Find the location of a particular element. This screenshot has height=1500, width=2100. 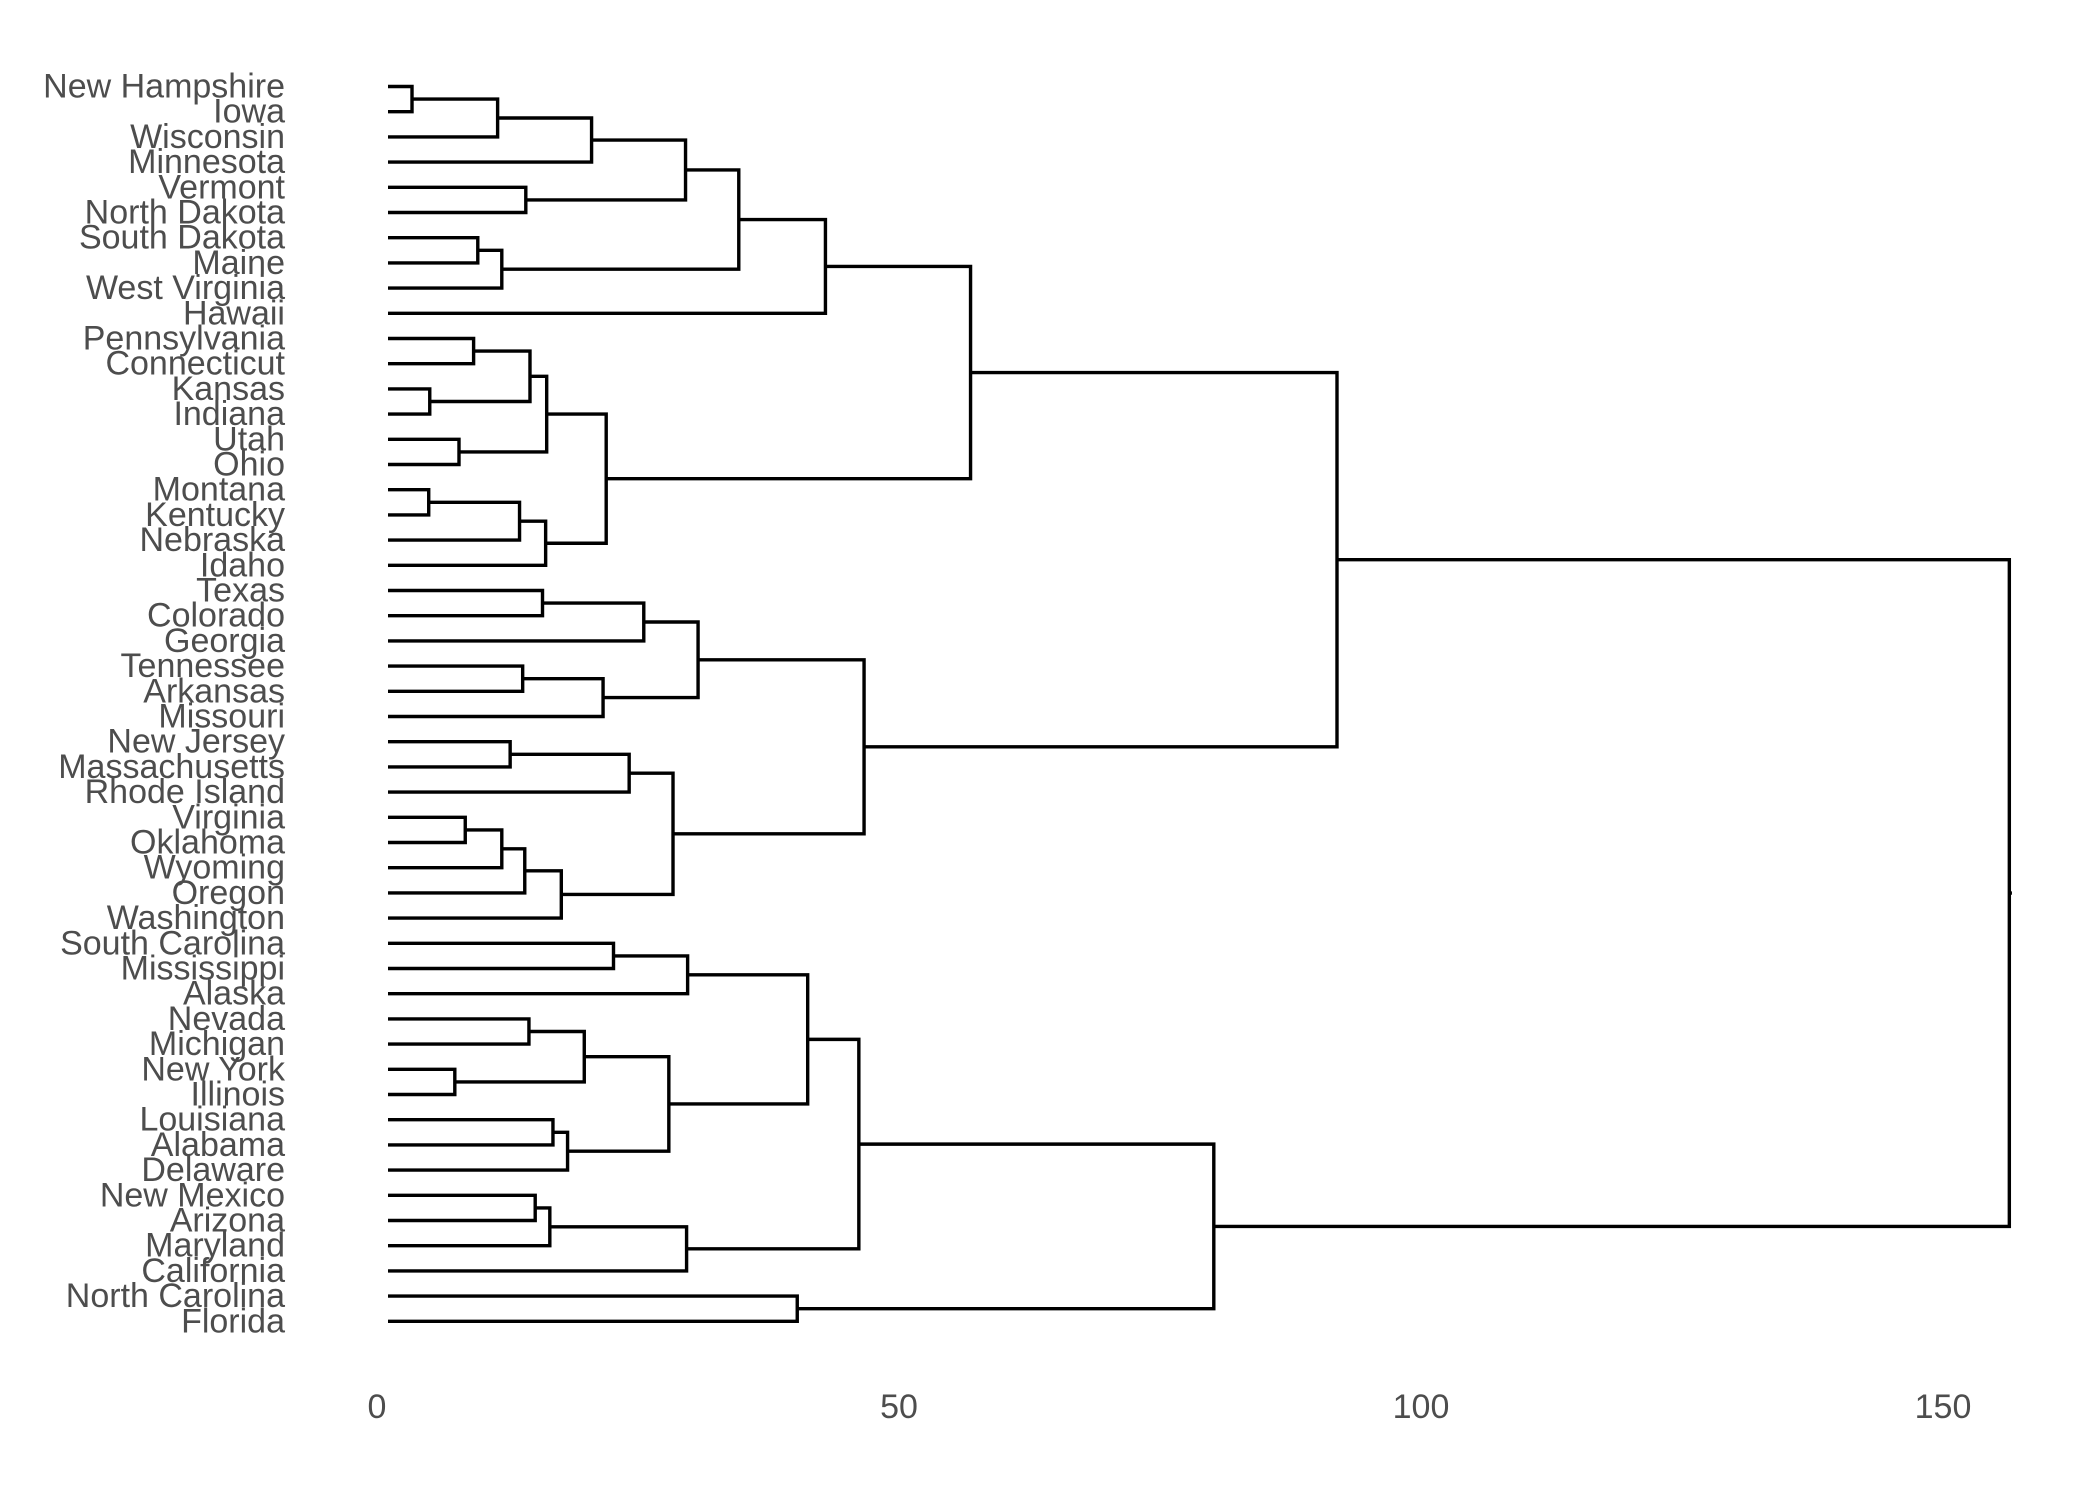

leaf-label-illinois: Illinois is located at coordinates (238, 1095).